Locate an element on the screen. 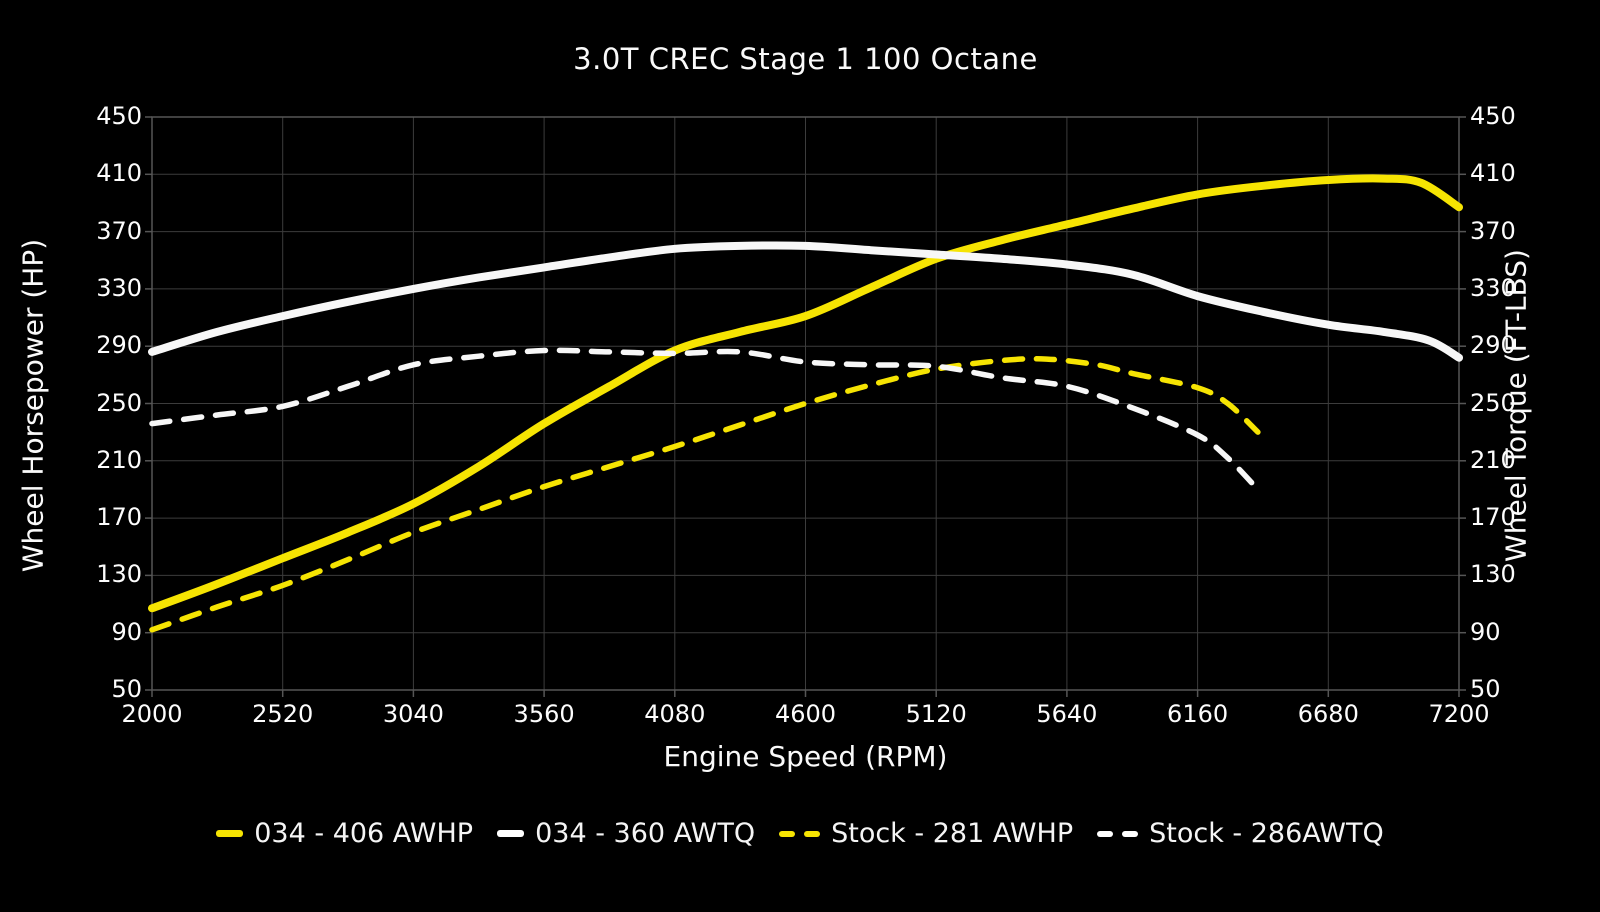  series-line-034-360-awtq is located at coordinates (805, 301).